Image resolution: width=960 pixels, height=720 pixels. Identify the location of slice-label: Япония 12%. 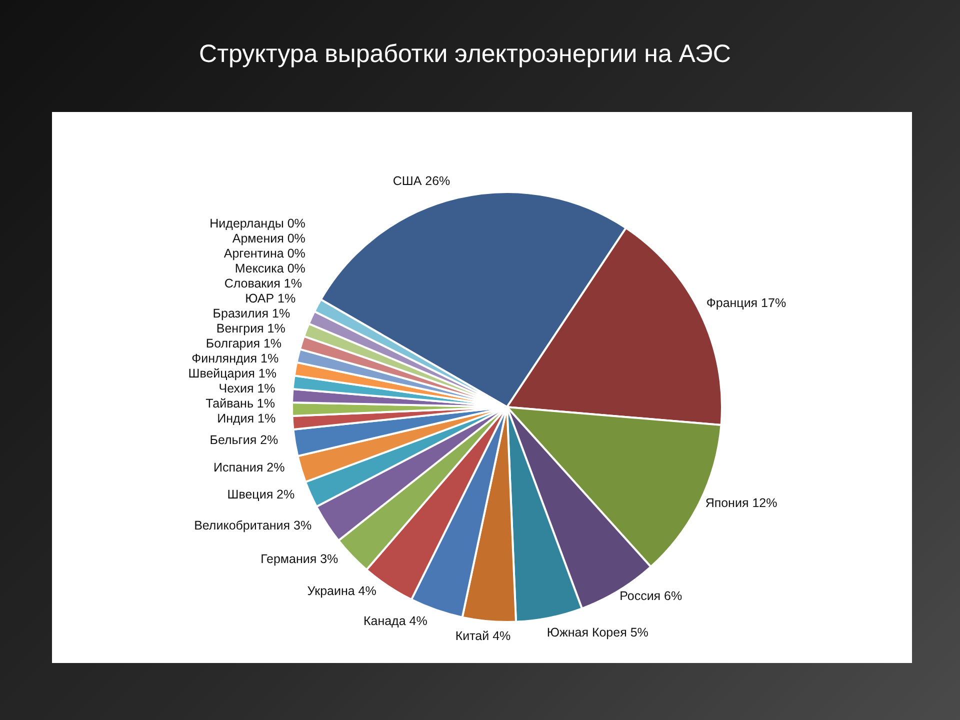
(741, 503).